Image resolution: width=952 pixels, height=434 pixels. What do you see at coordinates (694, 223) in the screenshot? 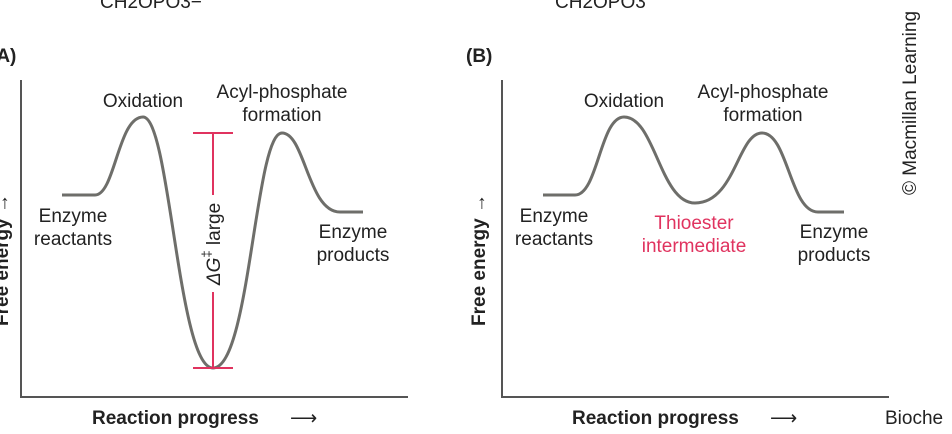
I see `panel-b-mid-label-1: Thioester` at bounding box center [694, 223].